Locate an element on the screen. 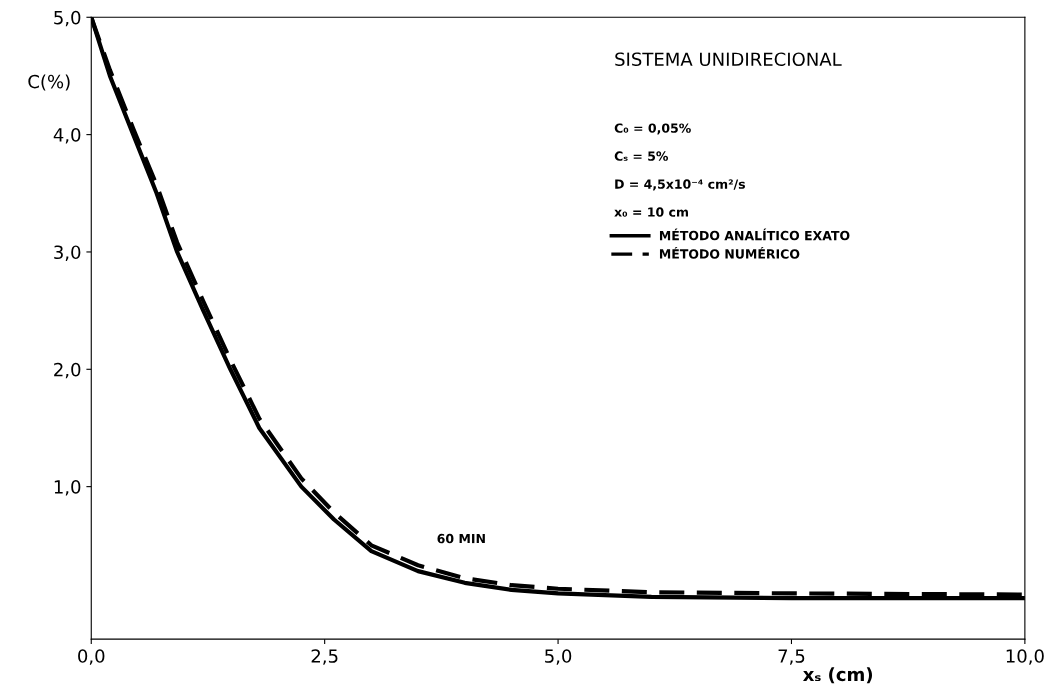  x-axis-title: xₛ (cm) is located at coordinates (838, 675).